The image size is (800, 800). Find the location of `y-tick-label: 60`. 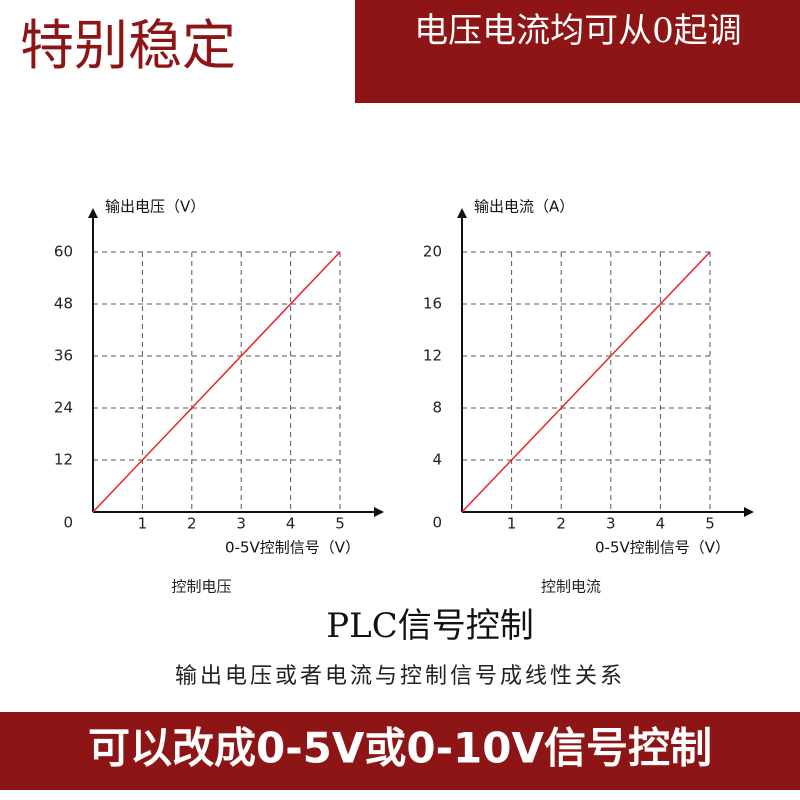

y-tick-label: 60 is located at coordinates (63, 252).